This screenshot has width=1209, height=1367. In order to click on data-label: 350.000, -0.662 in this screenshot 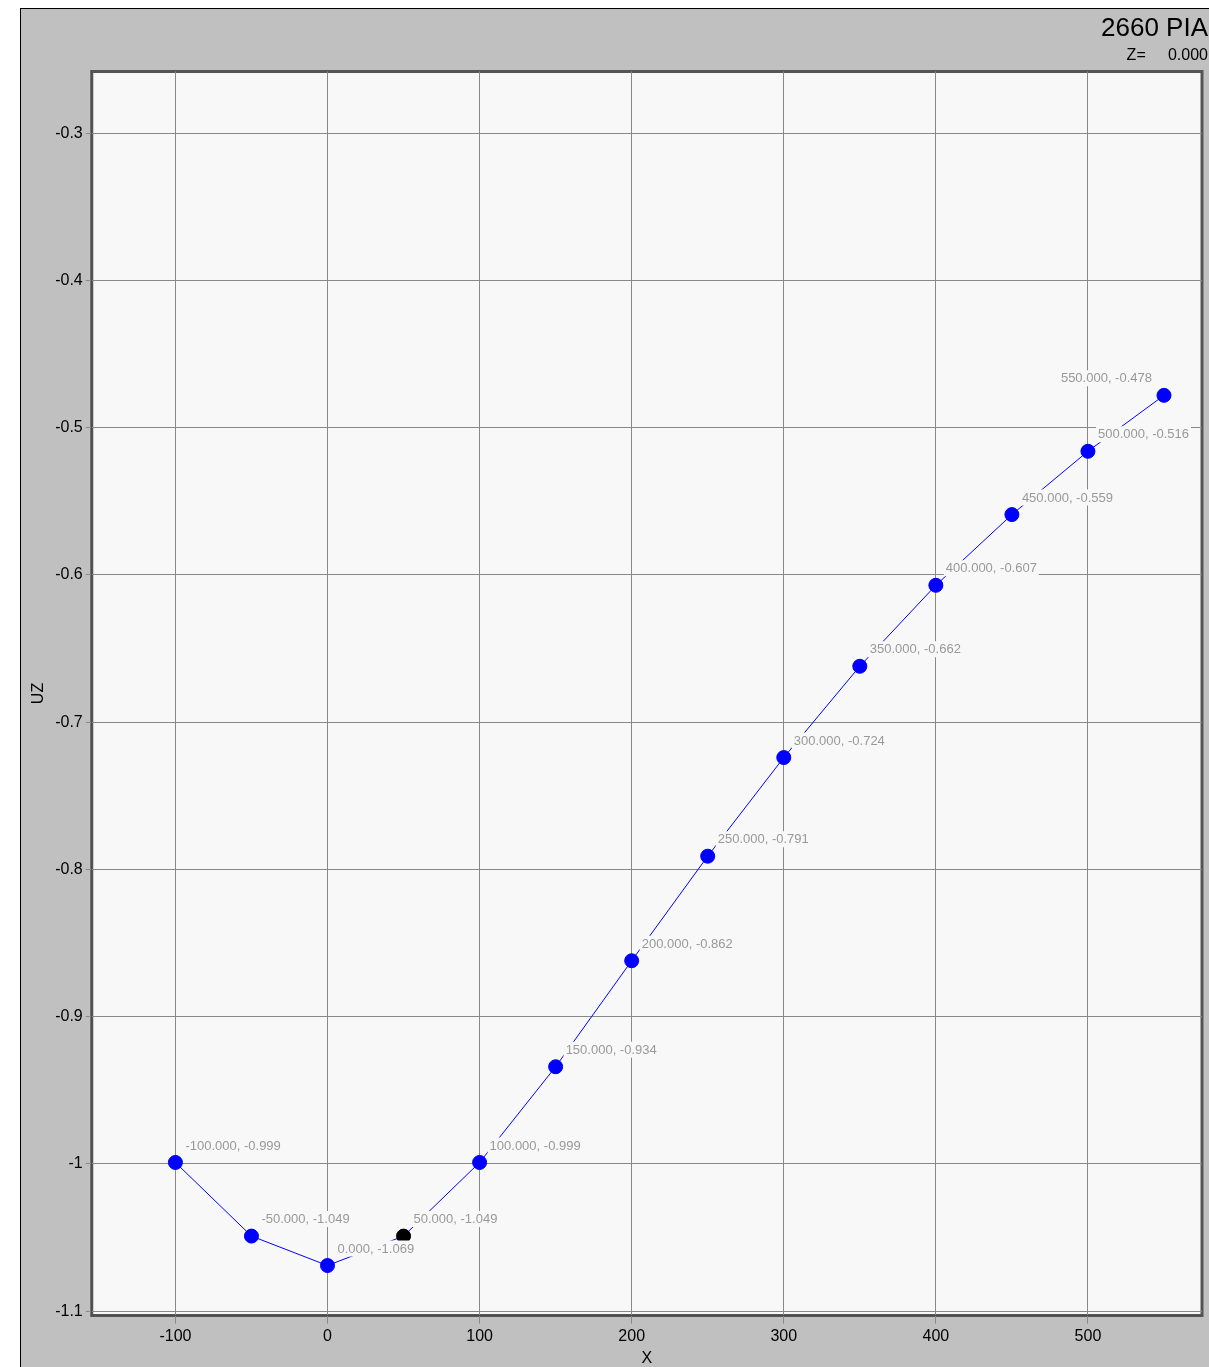, I will do `click(915, 649)`.